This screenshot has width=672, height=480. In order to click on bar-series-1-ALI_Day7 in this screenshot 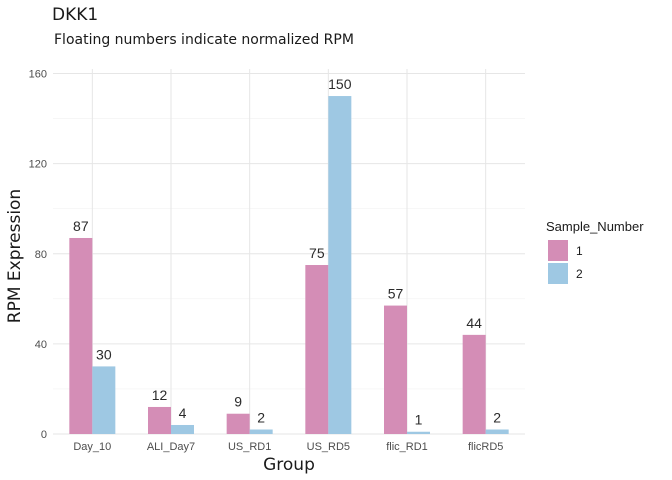, I will do `click(159, 420)`.